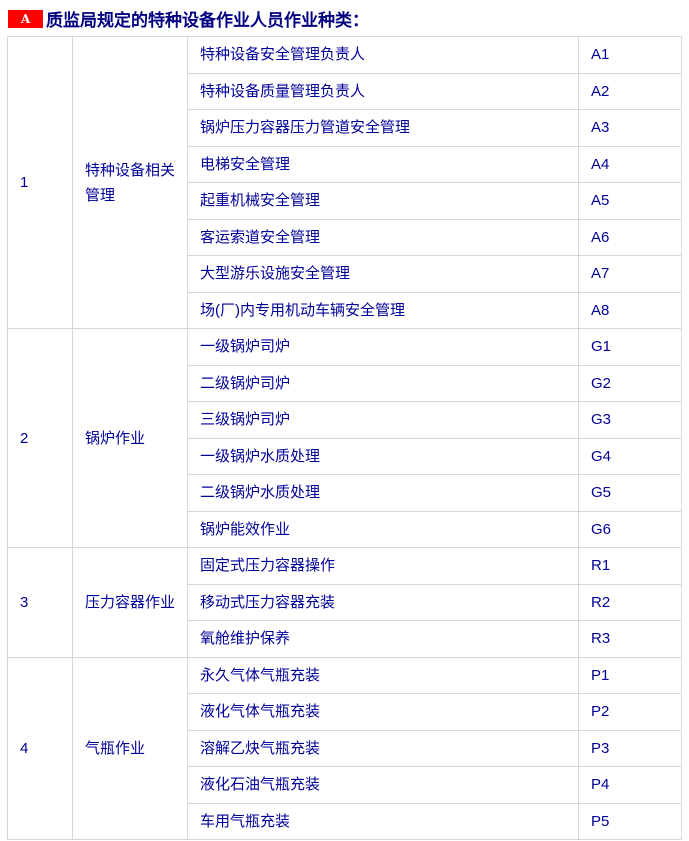 The image size is (689, 841). I want to click on table-row: 大型游乐设施安全管理 A7, so click(345, 274).